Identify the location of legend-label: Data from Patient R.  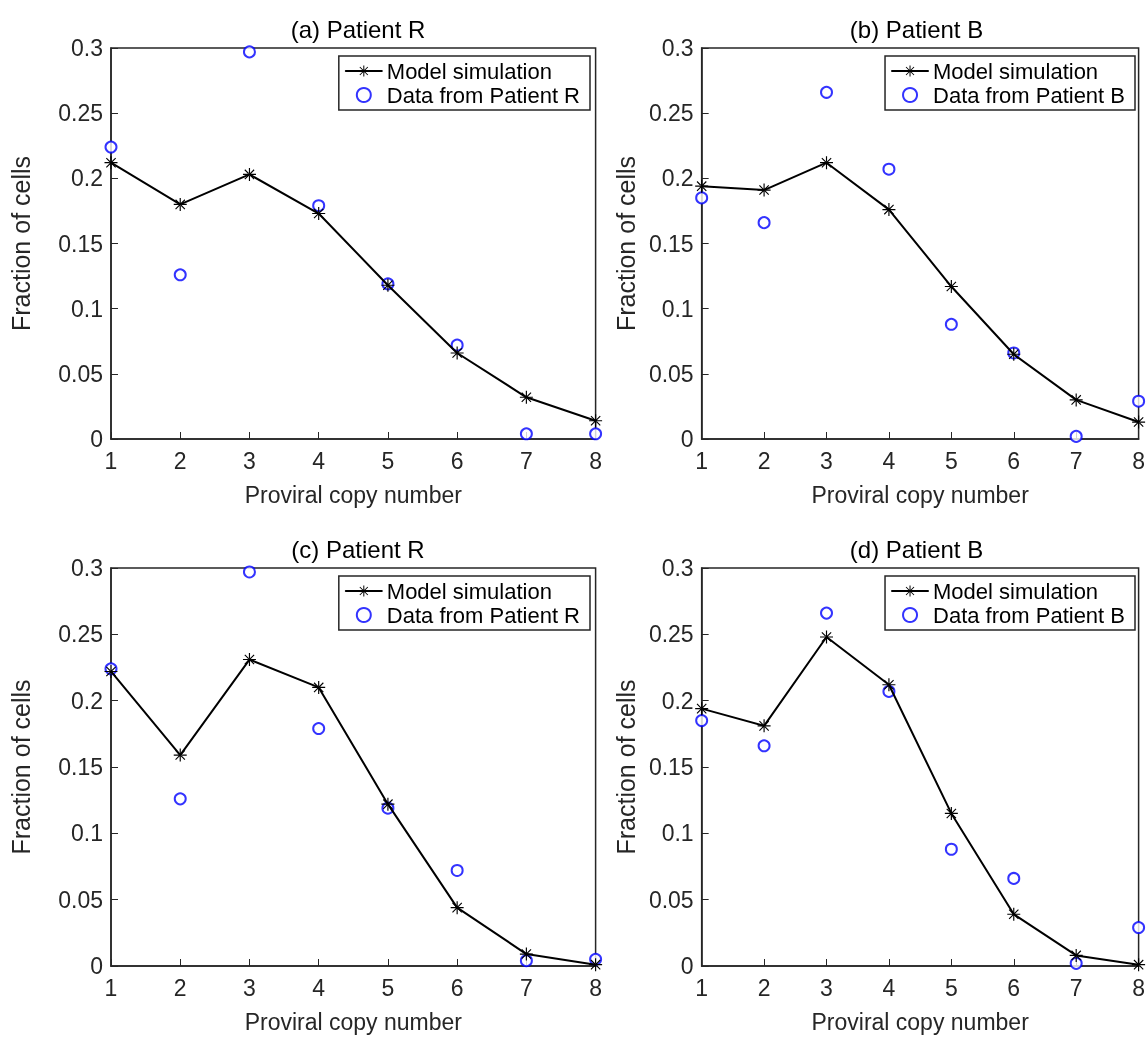
(483, 95).